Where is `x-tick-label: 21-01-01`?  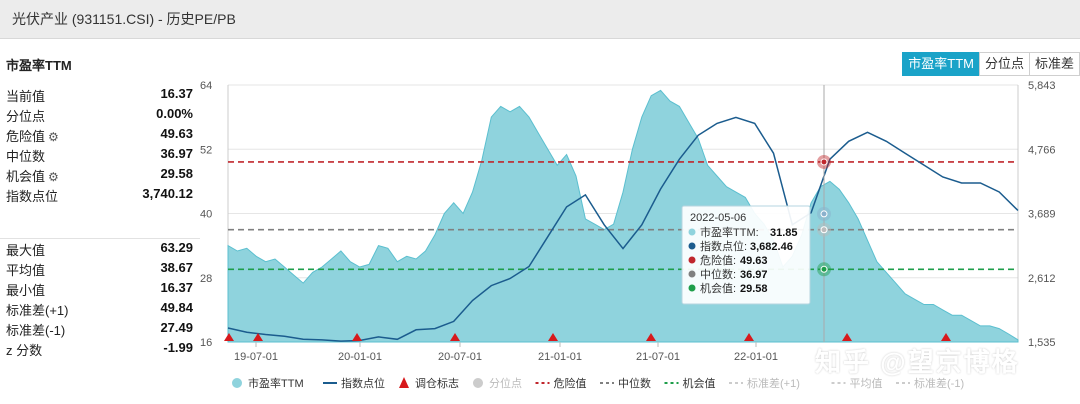
x-tick-label: 21-01-01 is located at coordinates (560, 357).